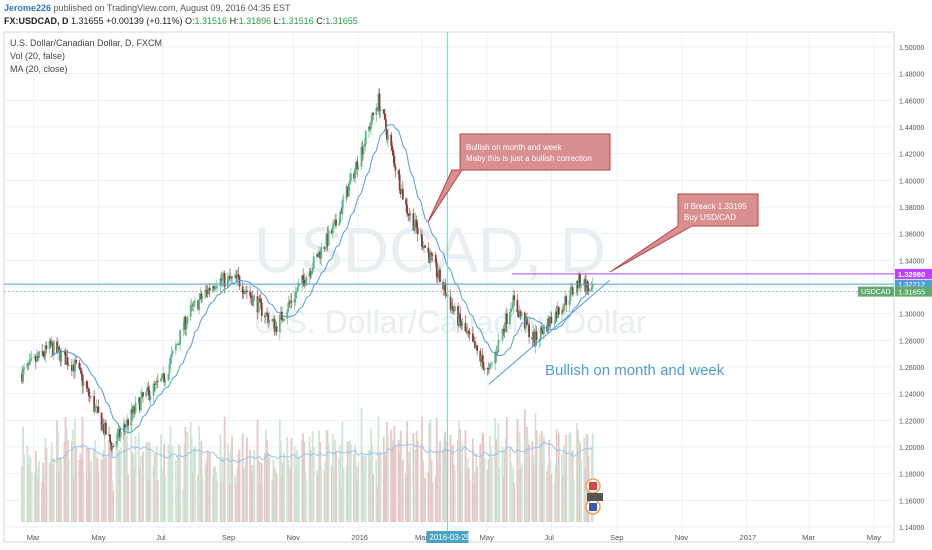  What do you see at coordinates (322, 452) in the screenshot?
I see `volume-ma-line` at bounding box center [322, 452].